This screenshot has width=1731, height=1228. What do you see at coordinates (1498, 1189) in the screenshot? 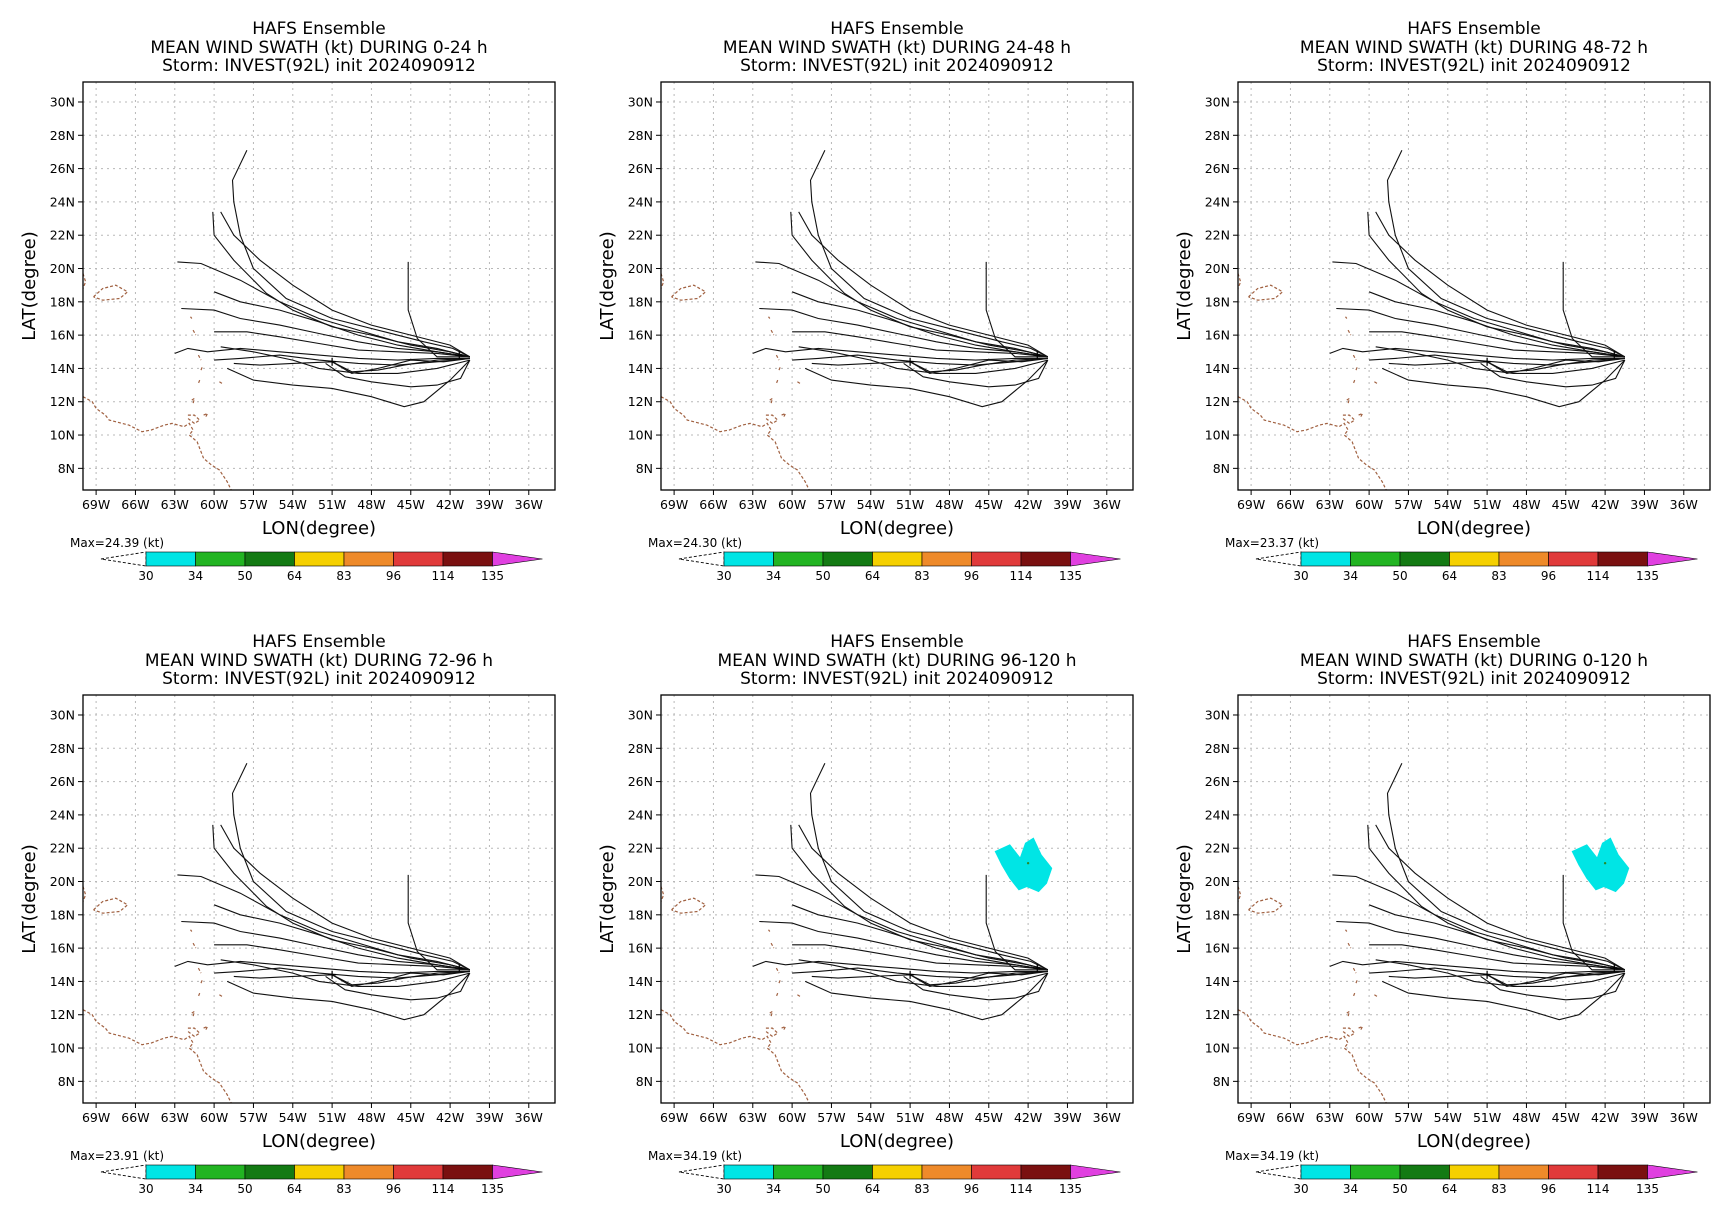
I see `colorbar-level-label: 83` at bounding box center [1498, 1189].